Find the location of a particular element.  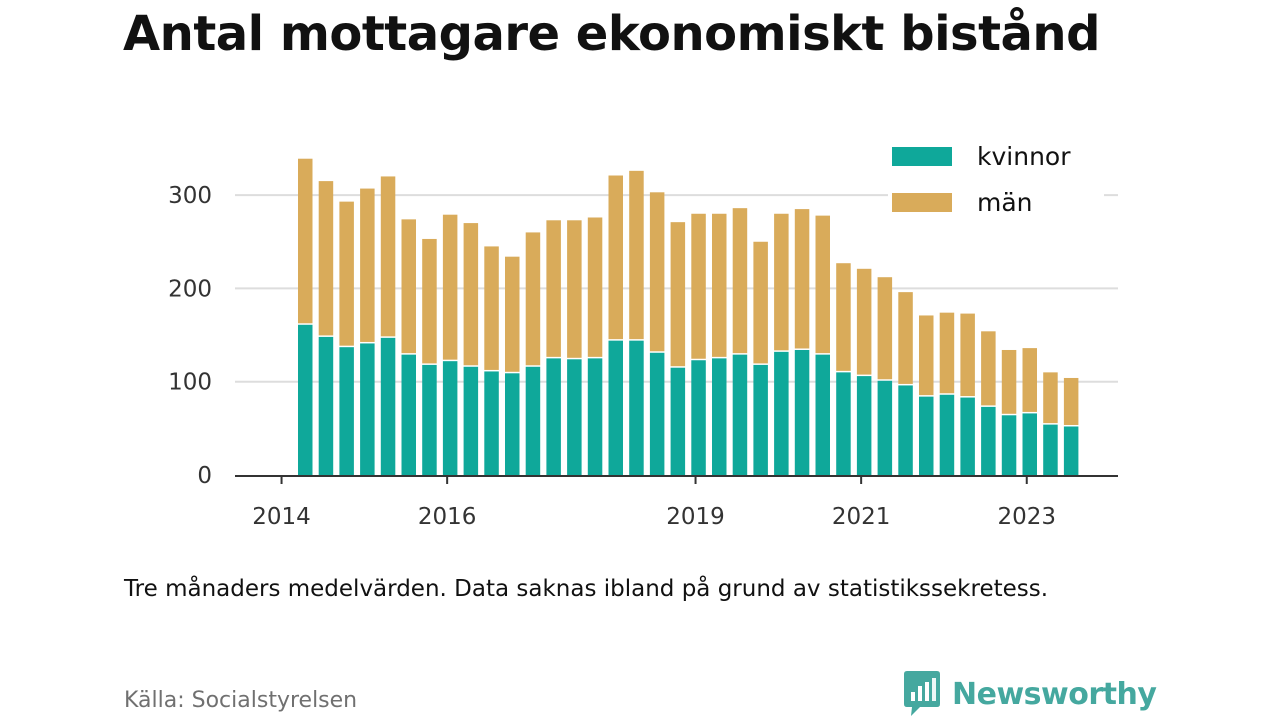

y-tick-label: 300 is located at coordinates (190, 196).